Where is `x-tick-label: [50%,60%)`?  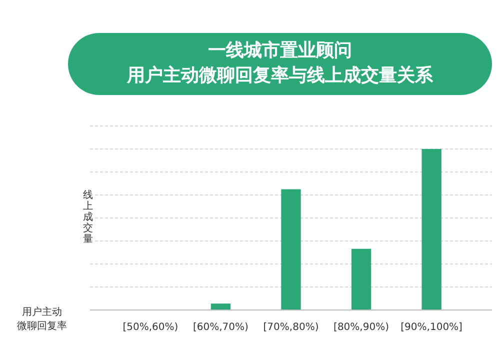
x-tick-label: [50%,60%) is located at coordinates (150, 327).